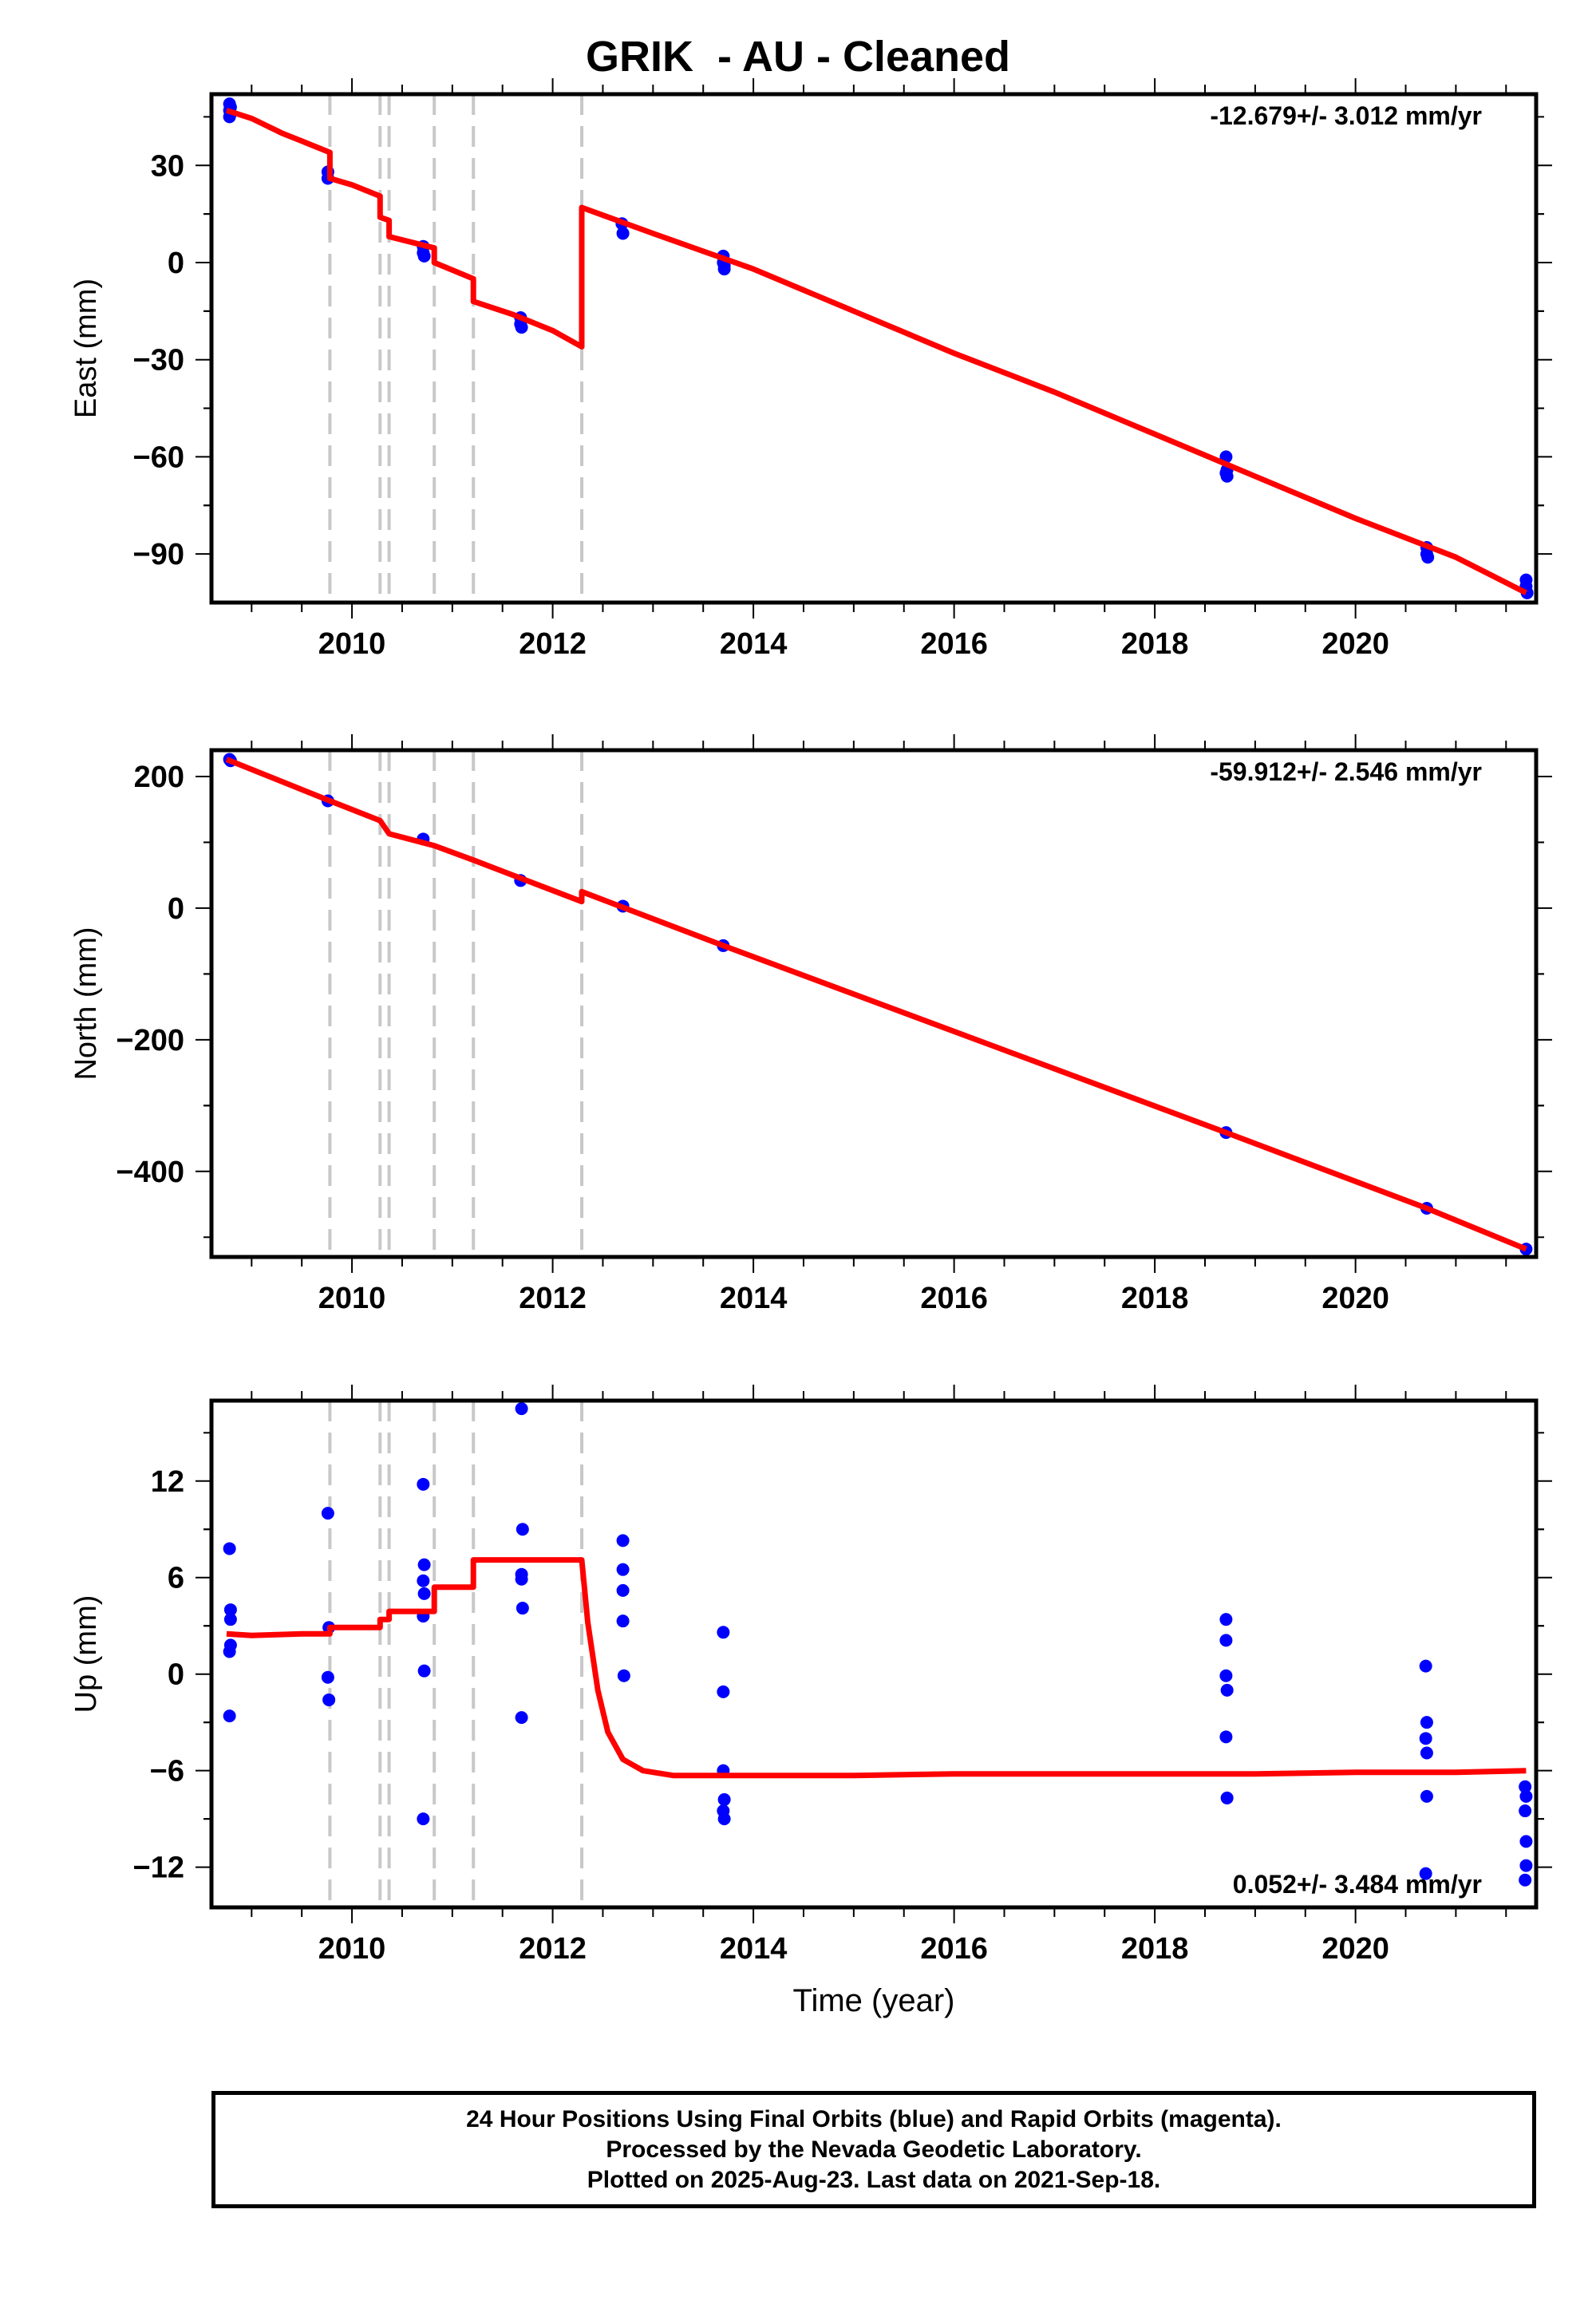 This screenshot has height=2316, width=1596. I want to click on north-x-tick-label: 2018, so click(1155, 1298).